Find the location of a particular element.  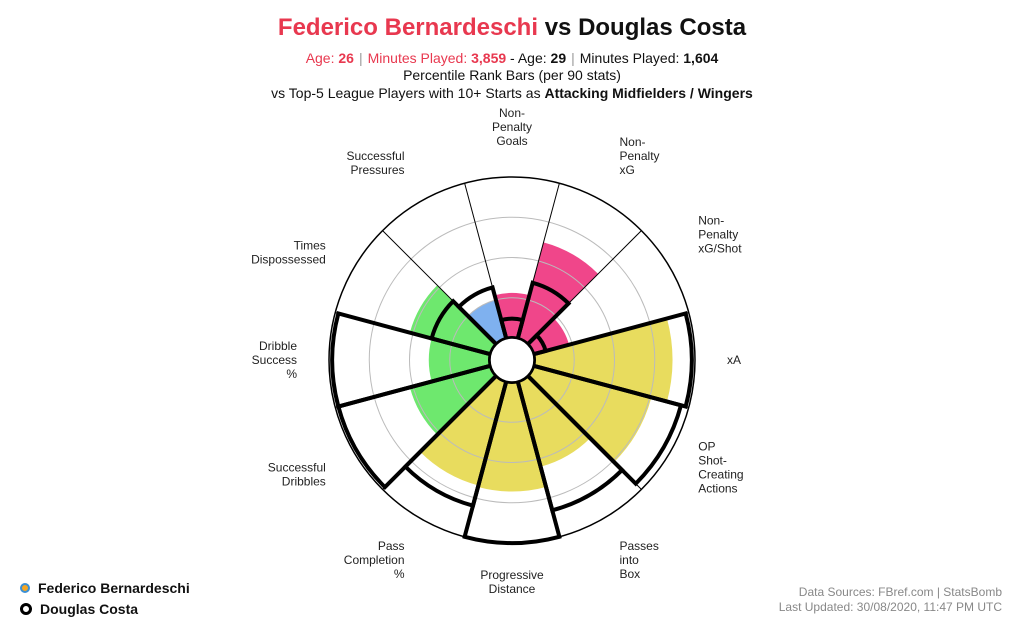

p2-minutes-label: Minutes Played: is located at coordinates (629, 58).